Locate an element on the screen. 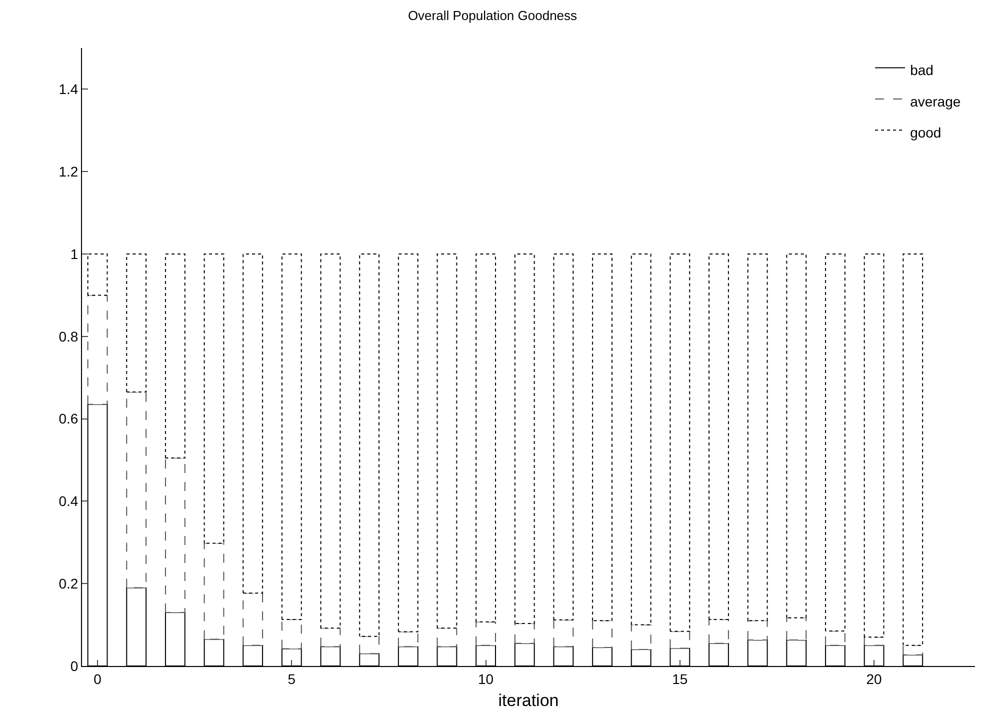 The height and width of the screenshot is (728, 985). y-tick-label: 1.4 is located at coordinates (68, 89).